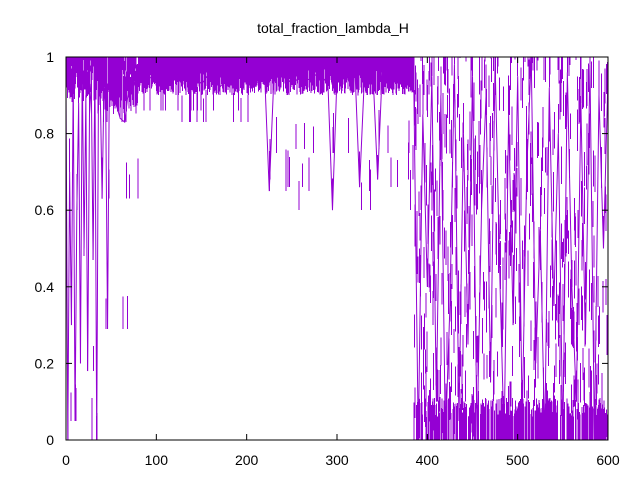 This screenshot has height=480, width=640. What do you see at coordinates (45, 363) in the screenshot?
I see `y-tick-label: 0.2` at bounding box center [45, 363].